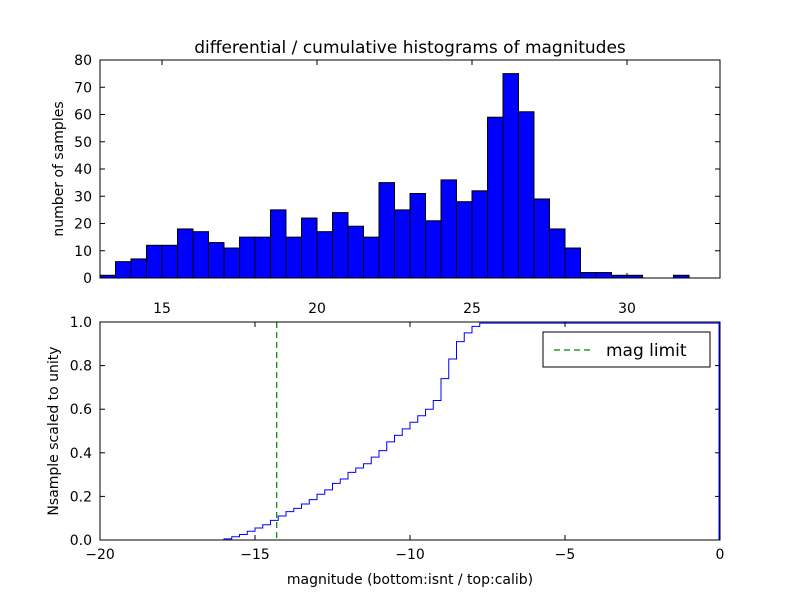 Image resolution: width=800 pixels, height=600 pixels. Describe the element at coordinates (83, 197) in the screenshot. I see `top-y-tick-label: 30` at that location.